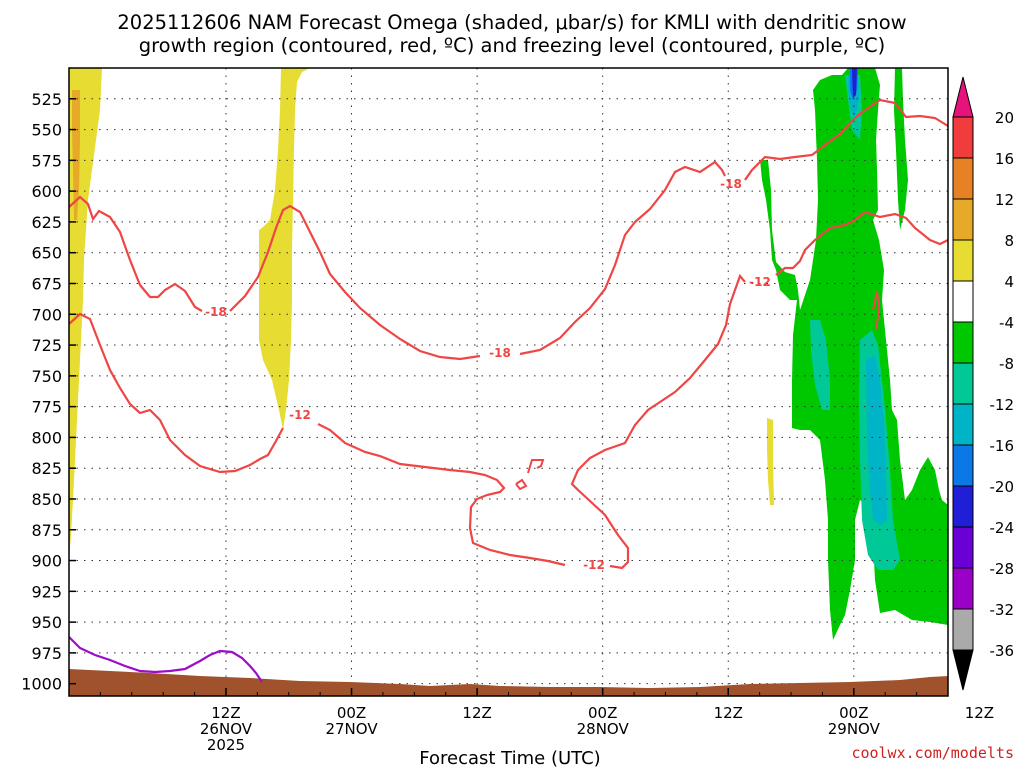  What do you see at coordinates (1009, 241) in the screenshot?
I see `colorbar-label: 8` at bounding box center [1009, 241].